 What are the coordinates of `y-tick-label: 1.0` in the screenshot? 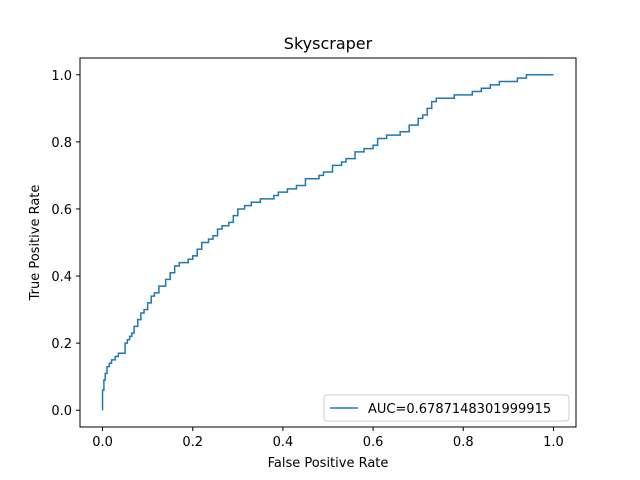 It's located at (61, 76).